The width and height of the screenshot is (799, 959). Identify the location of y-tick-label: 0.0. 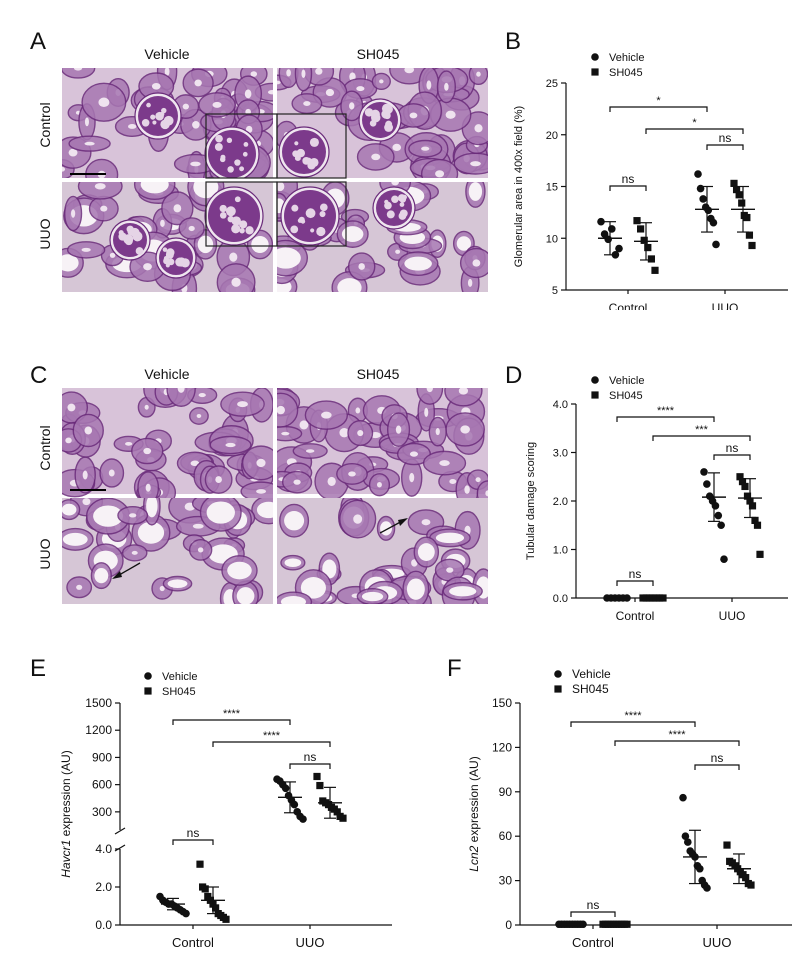
(560, 599).